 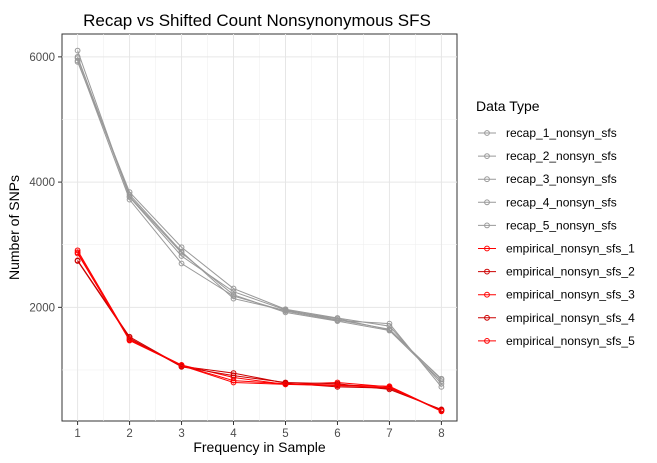 I want to click on x-axis-title: Frequency in Sample, so click(x=259, y=447).